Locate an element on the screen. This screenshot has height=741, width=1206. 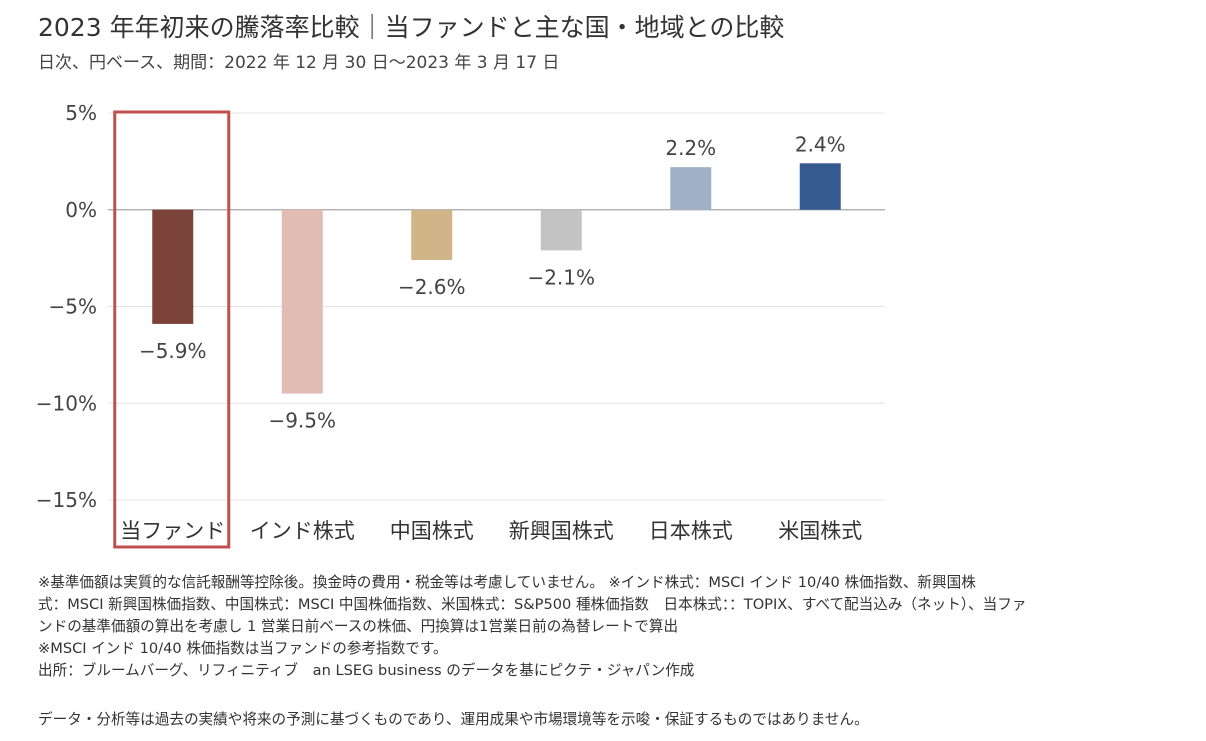
chart-title: 2023 年年初来の騰落率比較｜当ファンドと主な国・地域との比較 is located at coordinates (411, 27).